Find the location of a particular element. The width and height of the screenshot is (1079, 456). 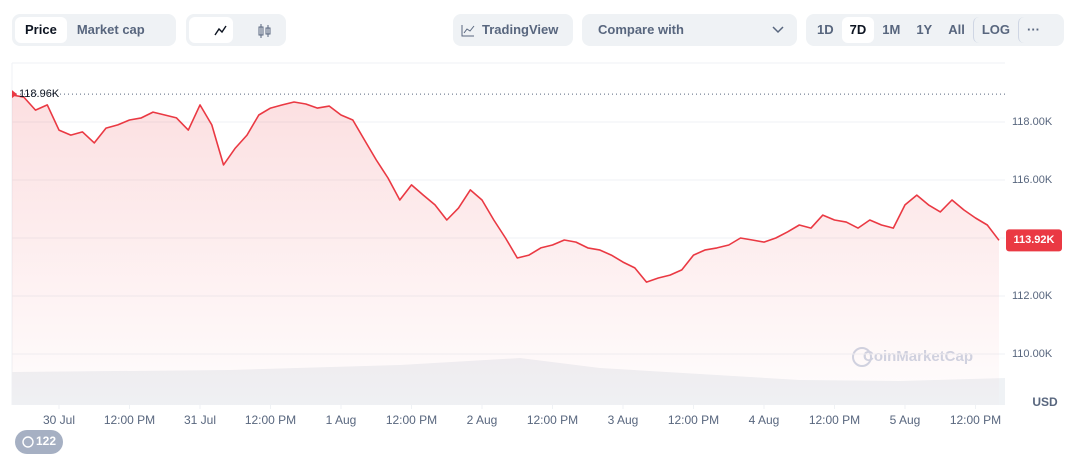

y-tick-label: 110.00K is located at coordinates (1032, 354).